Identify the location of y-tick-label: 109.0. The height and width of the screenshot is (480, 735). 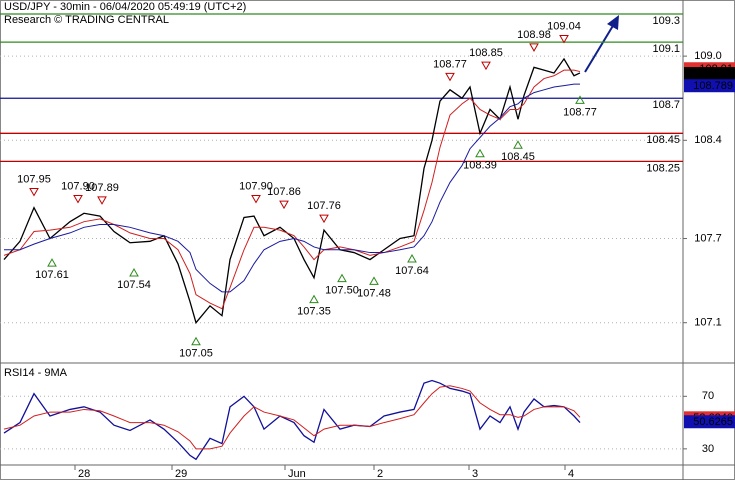
(708, 56).